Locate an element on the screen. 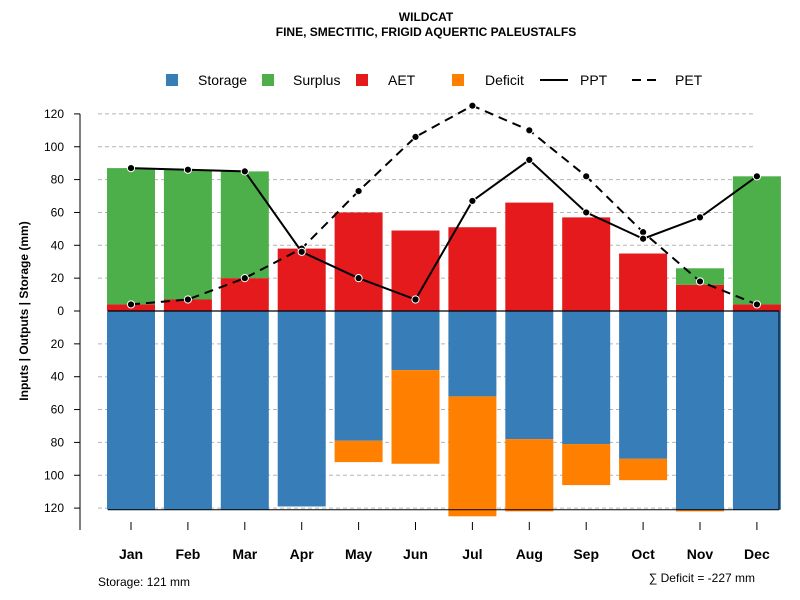  pet-legend-label: PET is located at coordinates (689, 80).